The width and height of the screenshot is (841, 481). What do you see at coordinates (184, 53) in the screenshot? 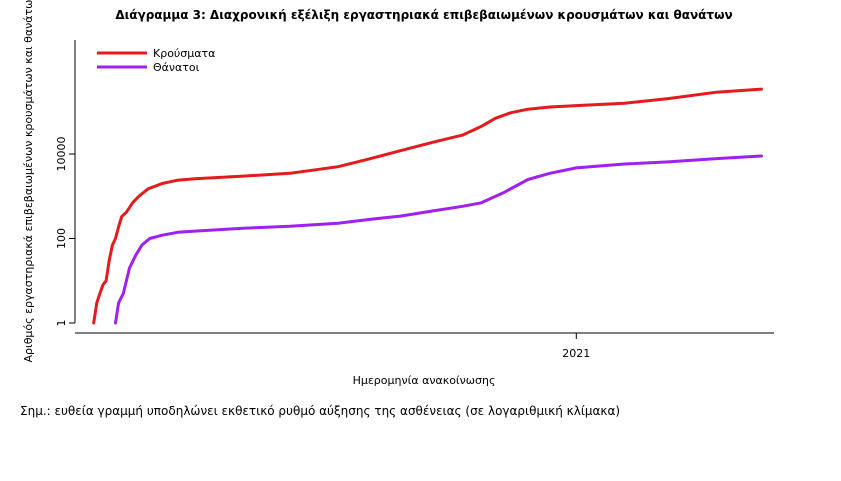
I see `legend-label-1: Κρούσματα` at bounding box center [184, 53].